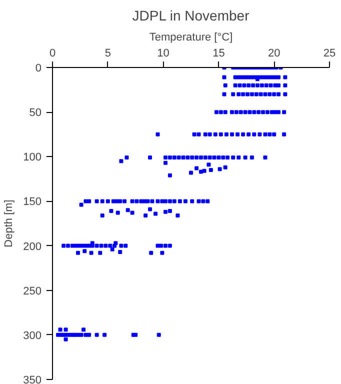 The width and height of the screenshot is (341, 384). I want to click on y-axis-title: Depth [m], so click(9, 224).